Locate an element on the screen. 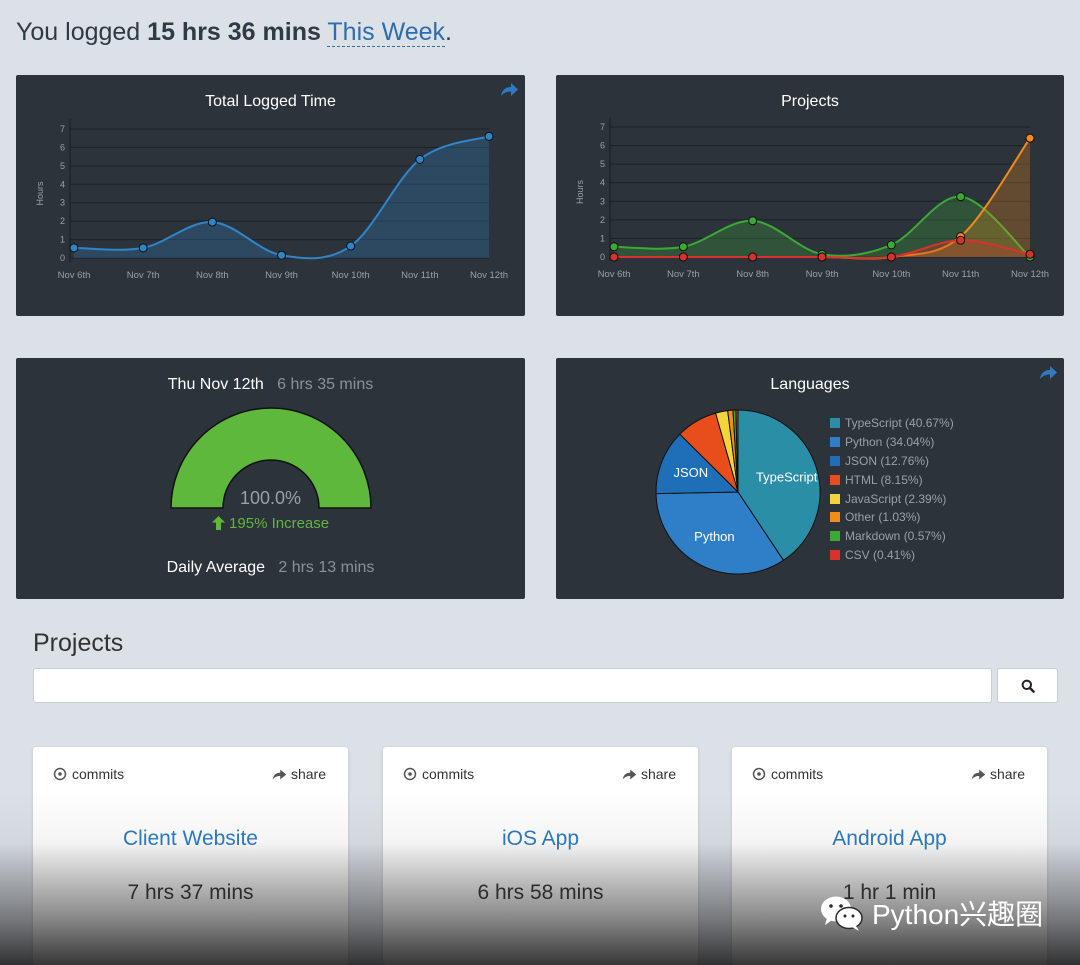 This screenshot has height=965, width=1080. languages-pie-chart: TypeScript Python JSON is located at coordinates (738, 492).